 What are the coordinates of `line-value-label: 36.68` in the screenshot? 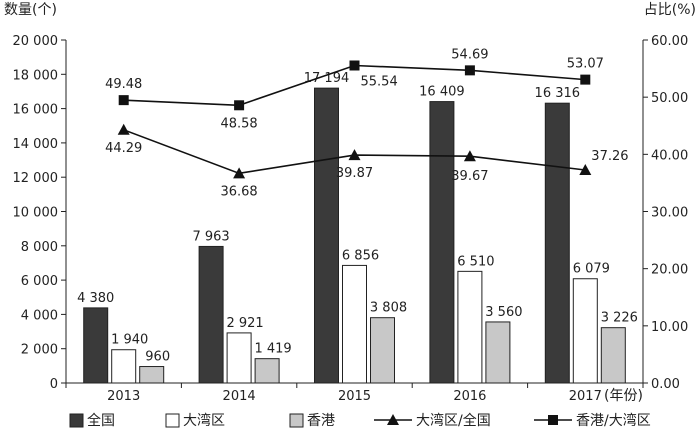 It's located at (238, 191).